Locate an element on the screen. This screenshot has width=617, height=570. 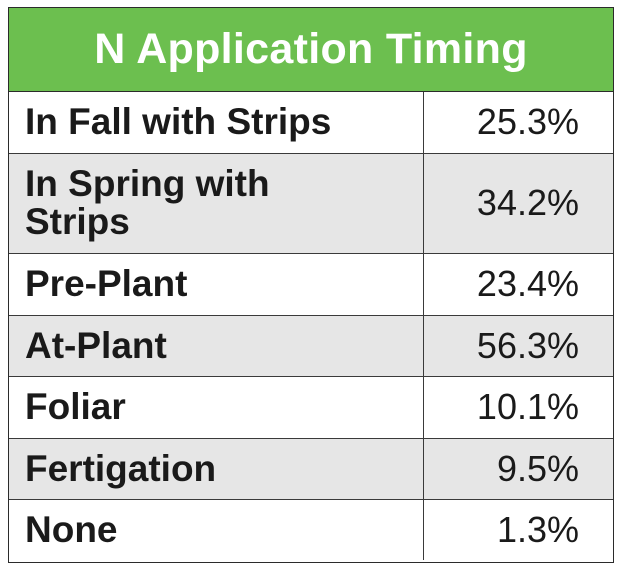
row-value: 56.3% is located at coordinates (518, 345).